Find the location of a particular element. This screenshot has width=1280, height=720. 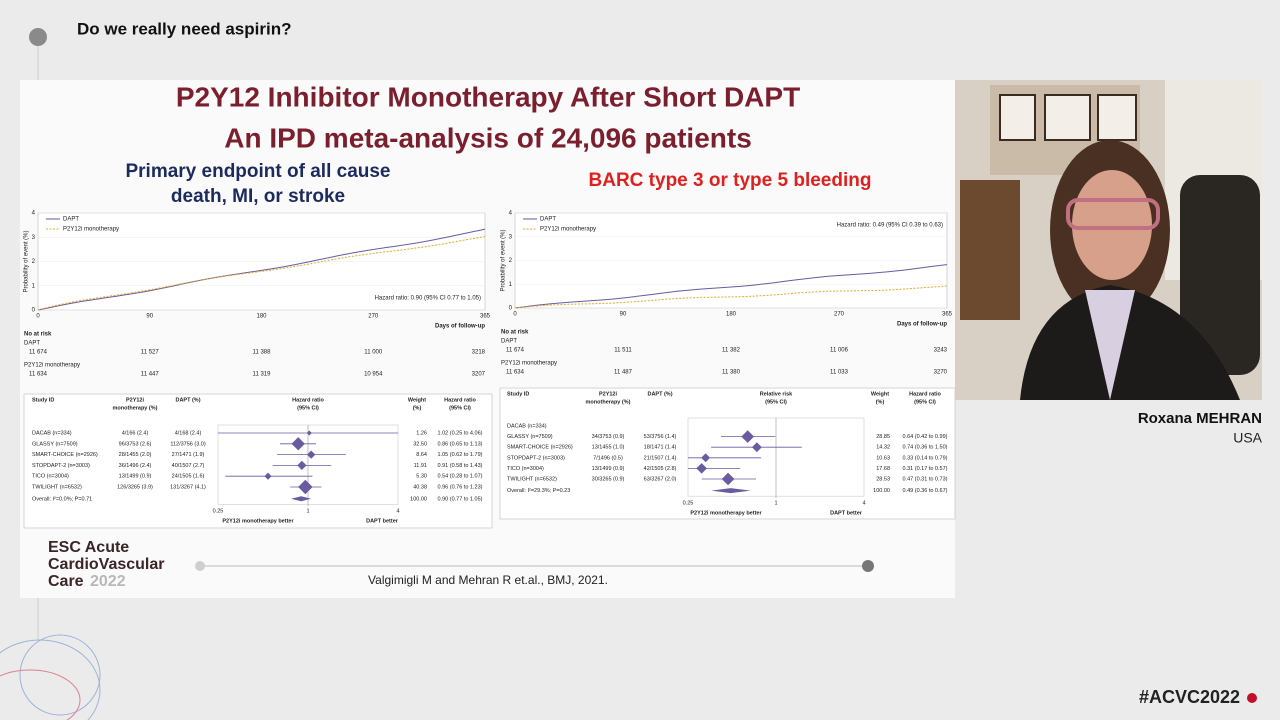

logo-line: ESC Acute is located at coordinates (88, 547).